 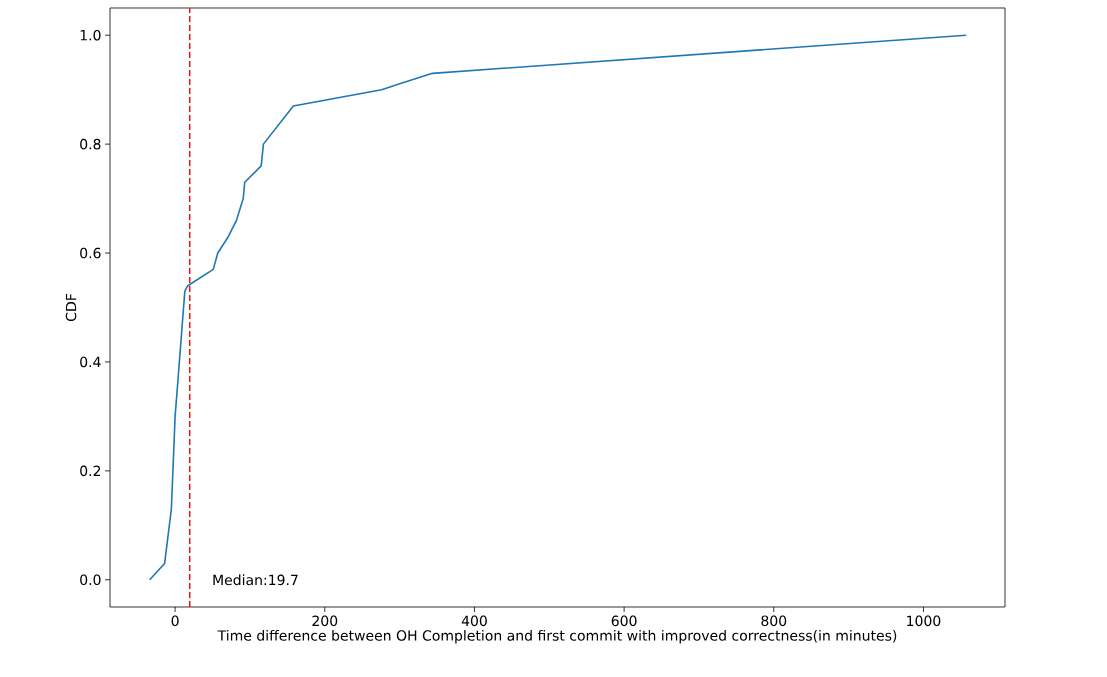 I want to click on x-axis-title: Time difference between OH Completion and first commit with improved correctness(in minutes), so click(x=557, y=636).